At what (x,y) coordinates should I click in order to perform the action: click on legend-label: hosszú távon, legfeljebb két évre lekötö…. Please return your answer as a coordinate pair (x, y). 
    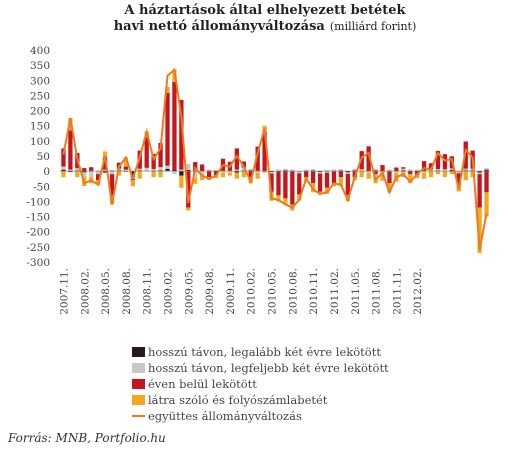
    Looking at the image, I should click on (268, 368).